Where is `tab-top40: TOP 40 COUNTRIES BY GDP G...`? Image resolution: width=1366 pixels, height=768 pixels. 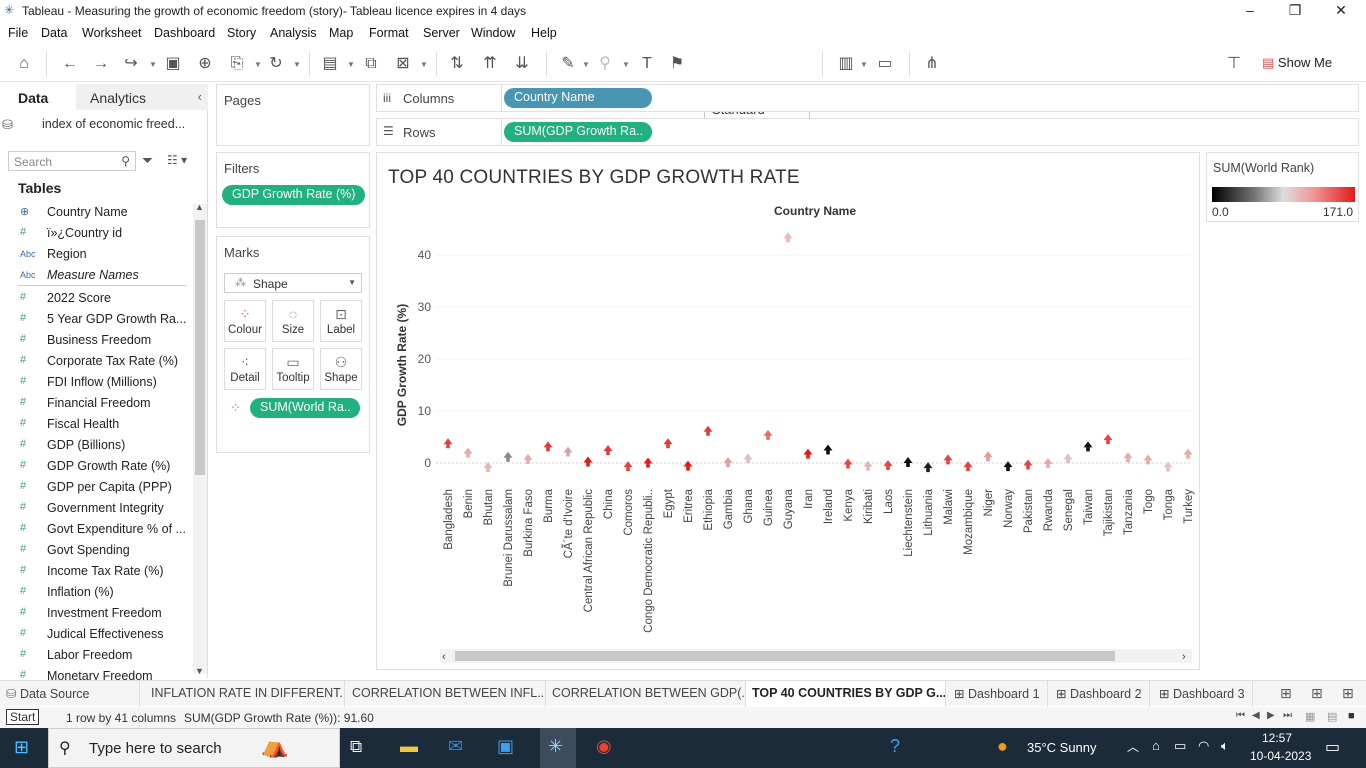
tab-top40: TOP 40 COUNTRIES BY GDP G... is located at coordinates (846, 694).